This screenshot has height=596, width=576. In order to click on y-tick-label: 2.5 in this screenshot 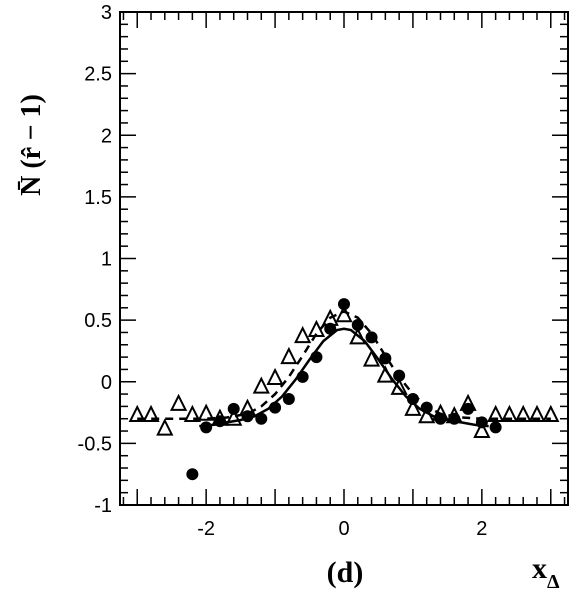, I will do `click(98, 75)`.